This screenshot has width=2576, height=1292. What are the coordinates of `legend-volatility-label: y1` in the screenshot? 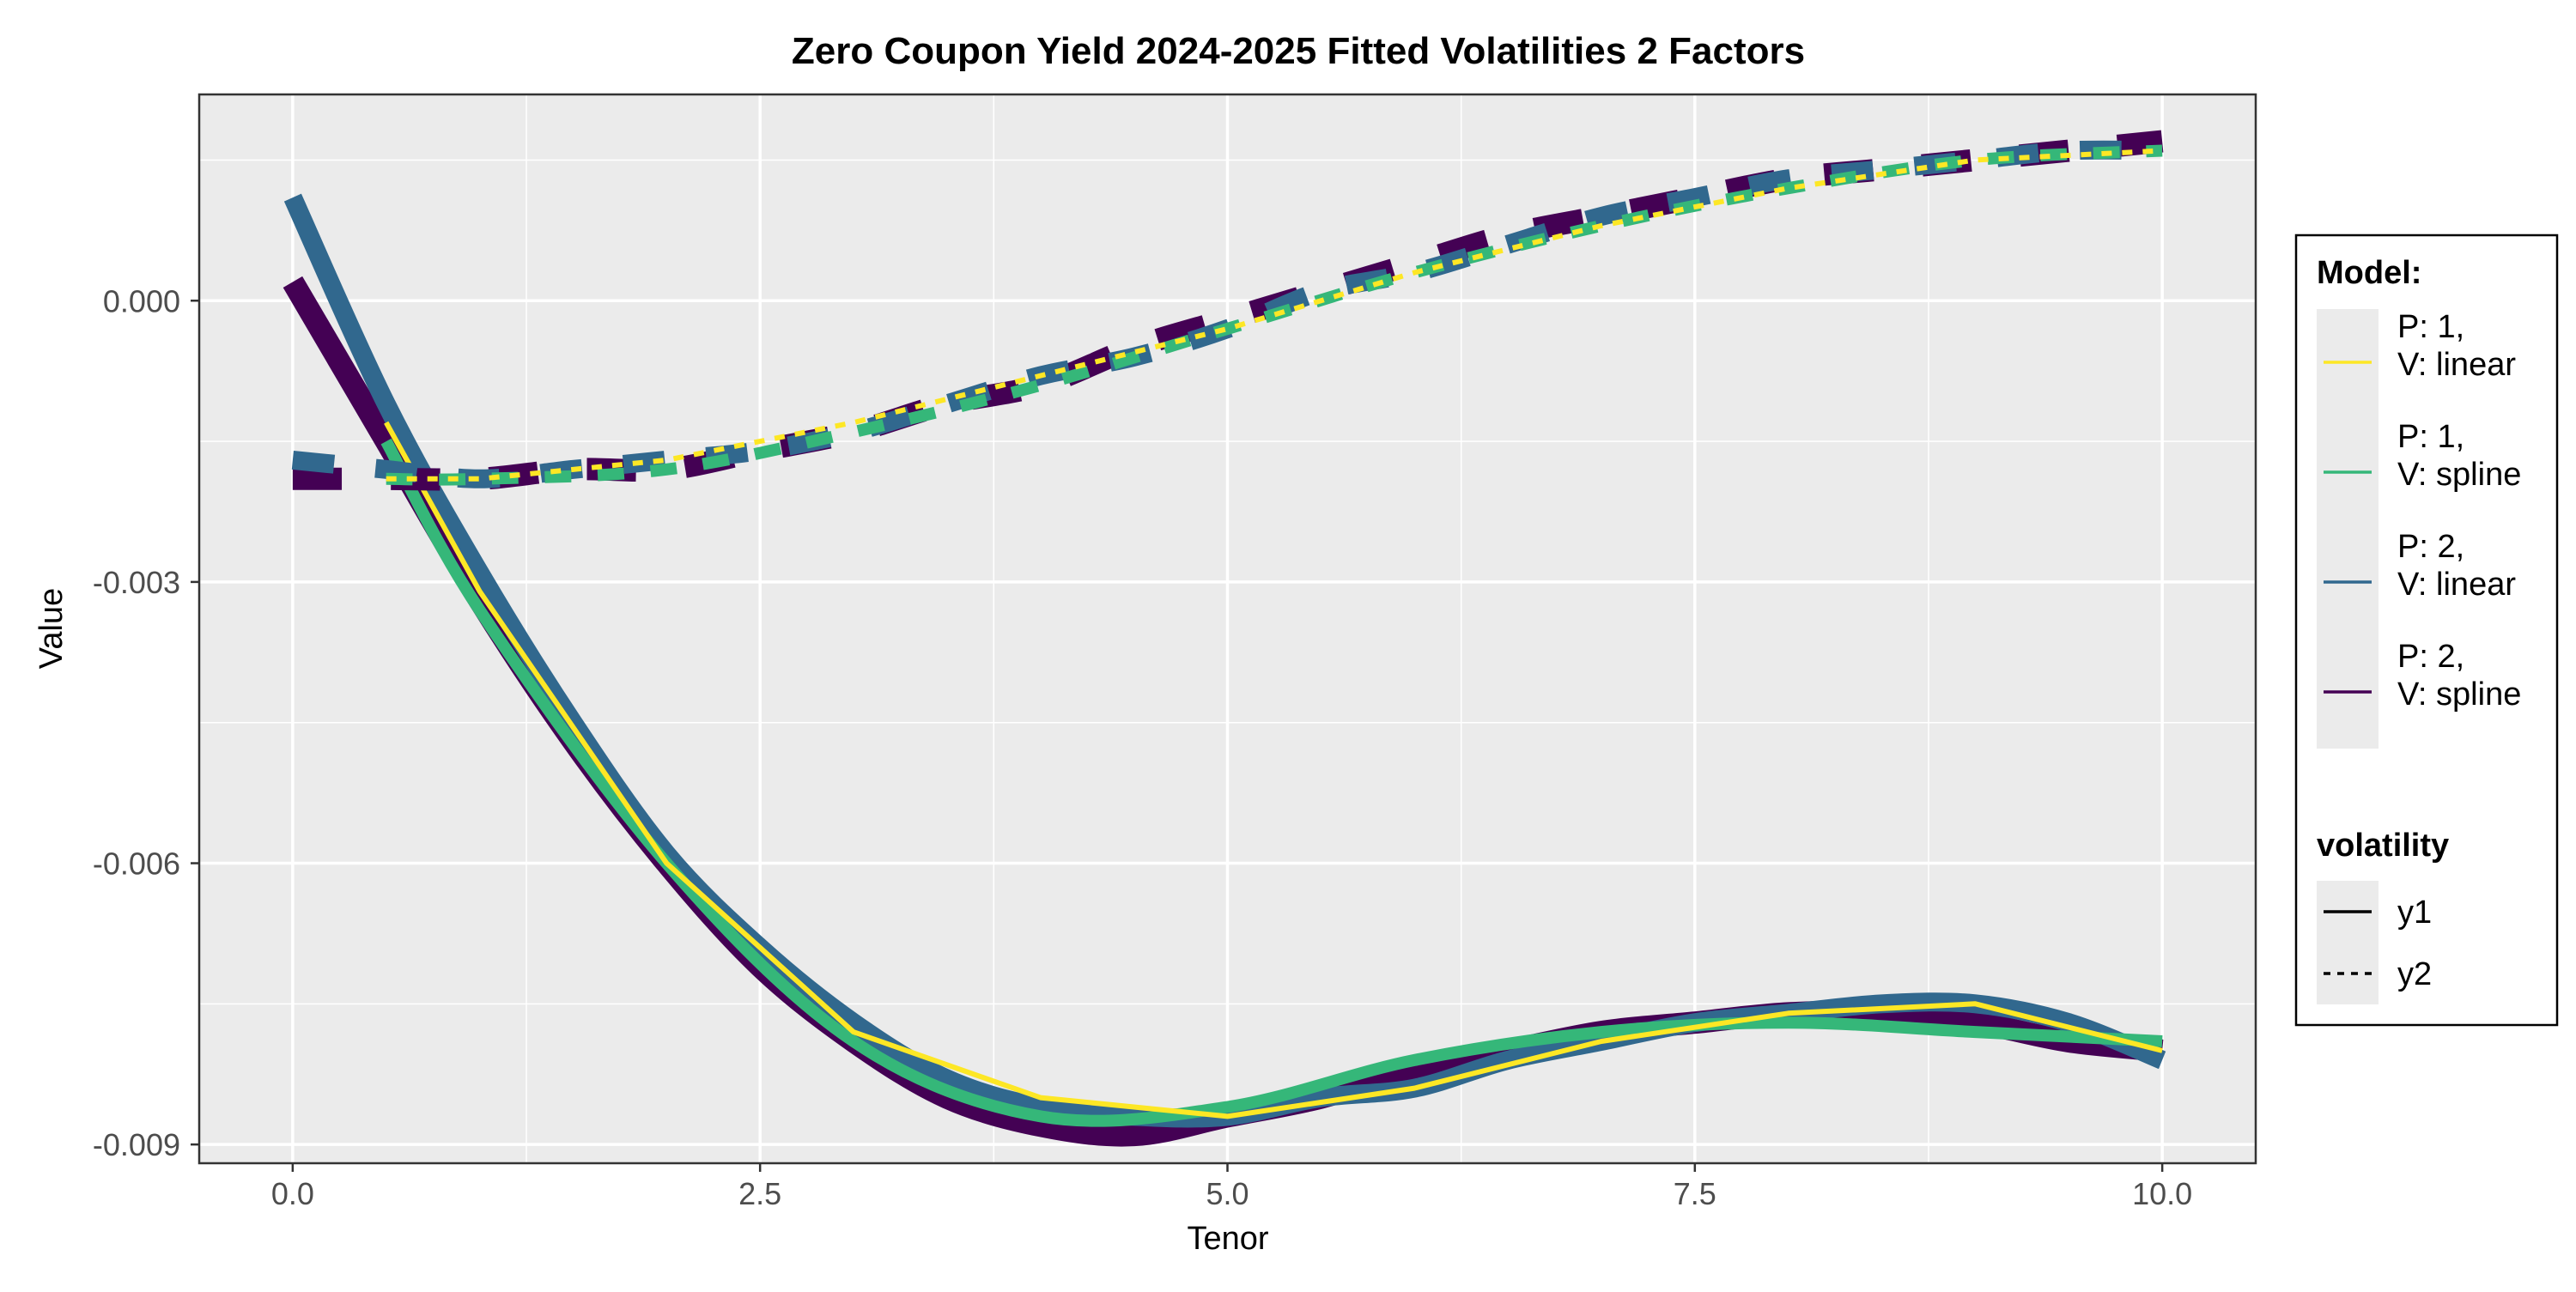 It's located at (2414, 913).